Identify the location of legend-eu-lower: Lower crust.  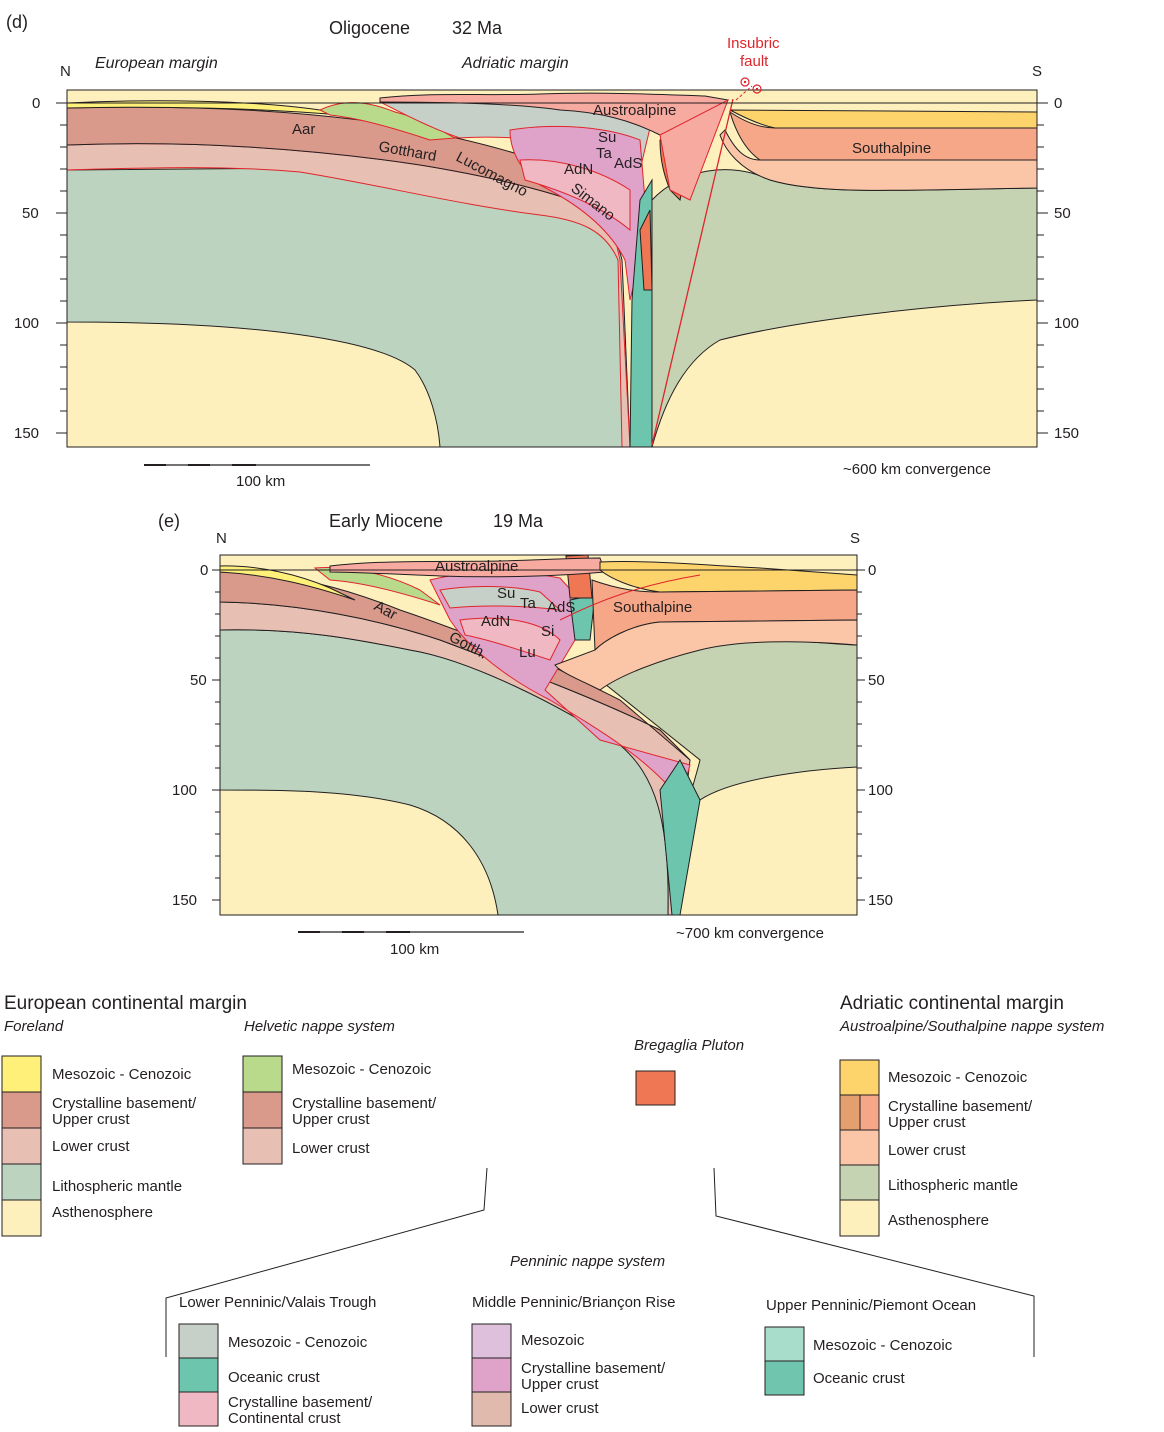
(91, 1146).